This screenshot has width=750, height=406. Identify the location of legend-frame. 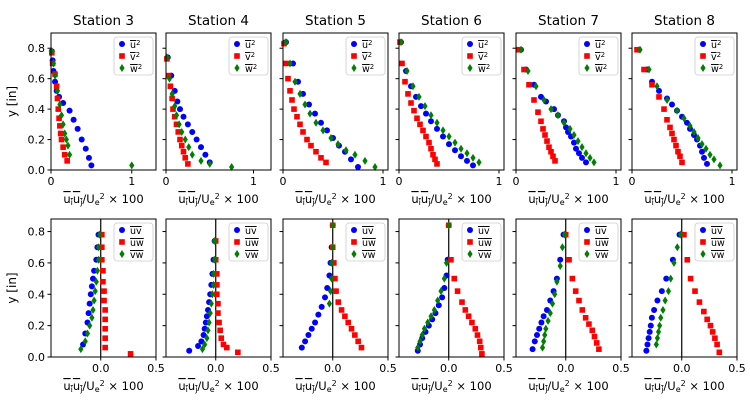
(598, 242).